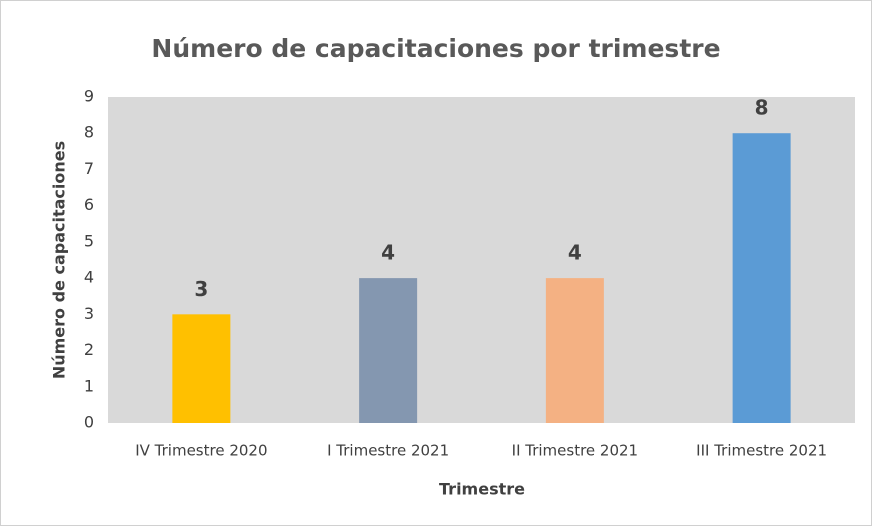 This screenshot has height=526, width=872. What do you see at coordinates (89, 349) in the screenshot?
I see `y-tick-label: 2` at bounding box center [89, 349].